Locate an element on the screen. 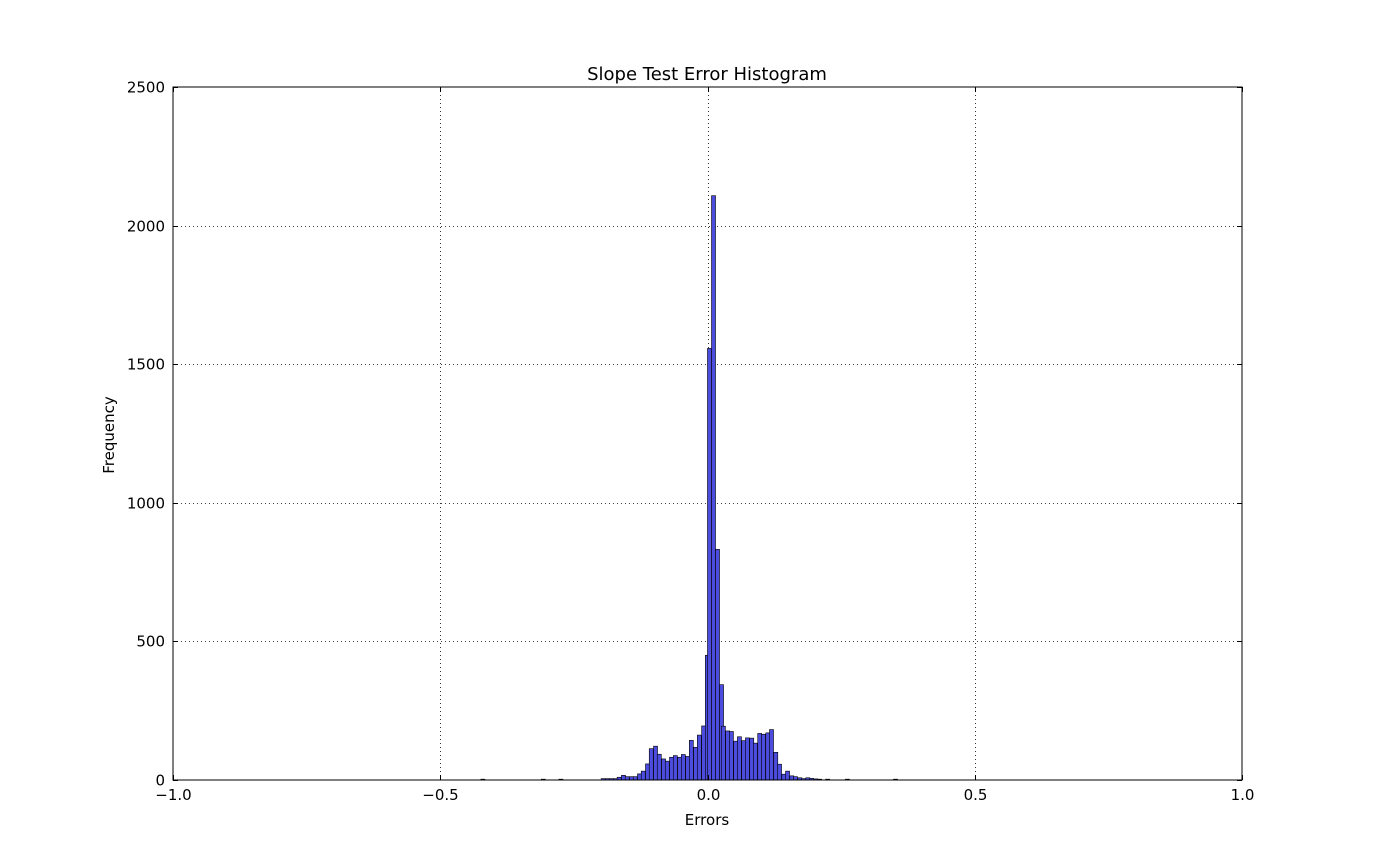 Image resolution: width=1380 pixels, height=867 pixels. x-tick-label: 1.0 is located at coordinates (1243, 795).